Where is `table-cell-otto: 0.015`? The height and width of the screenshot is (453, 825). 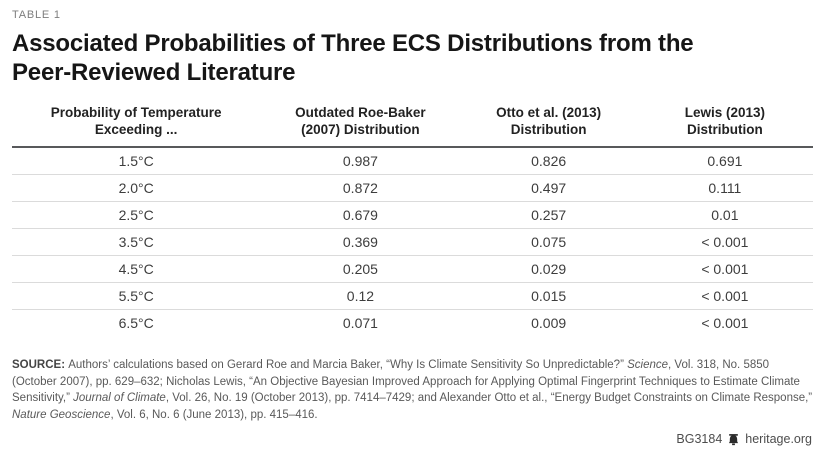
table-cell-otto: 0.015 is located at coordinates (548, 296).